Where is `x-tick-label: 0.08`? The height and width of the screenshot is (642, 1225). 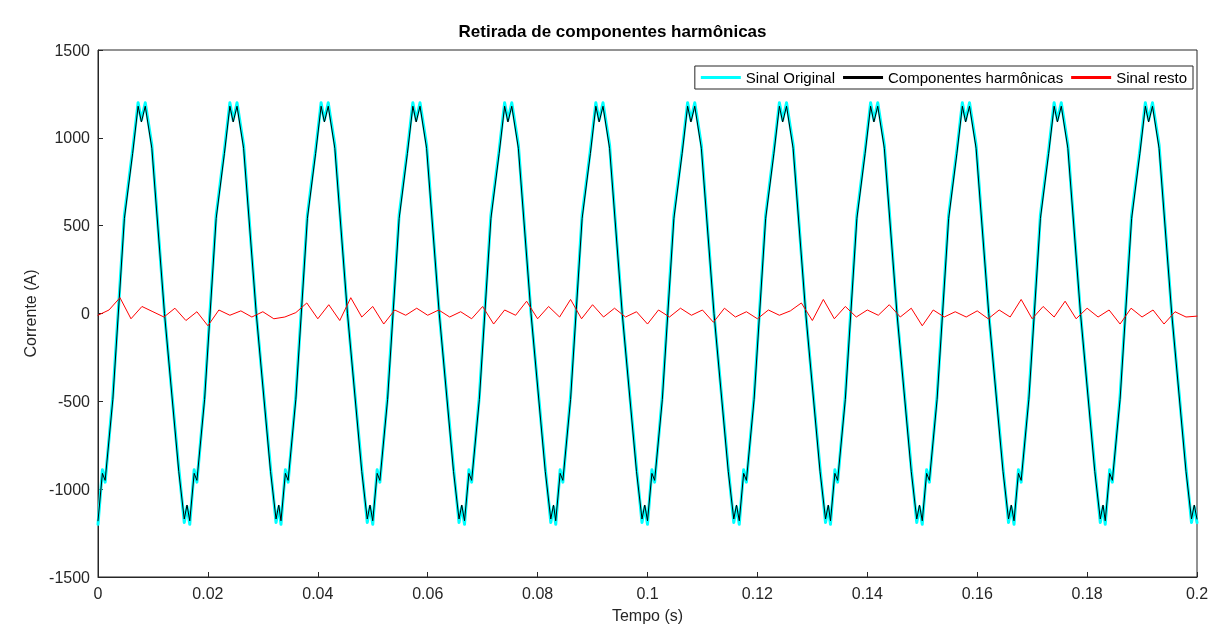
x-tick-label: 0.08 is located at coordinates (538, 593).